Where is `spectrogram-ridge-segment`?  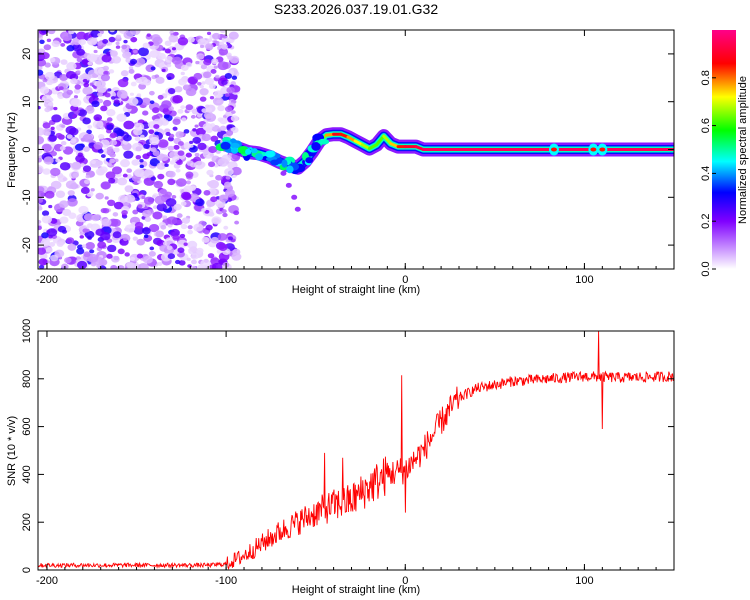 spectrogram-ridge-segment is located at coordinates (380, 140).